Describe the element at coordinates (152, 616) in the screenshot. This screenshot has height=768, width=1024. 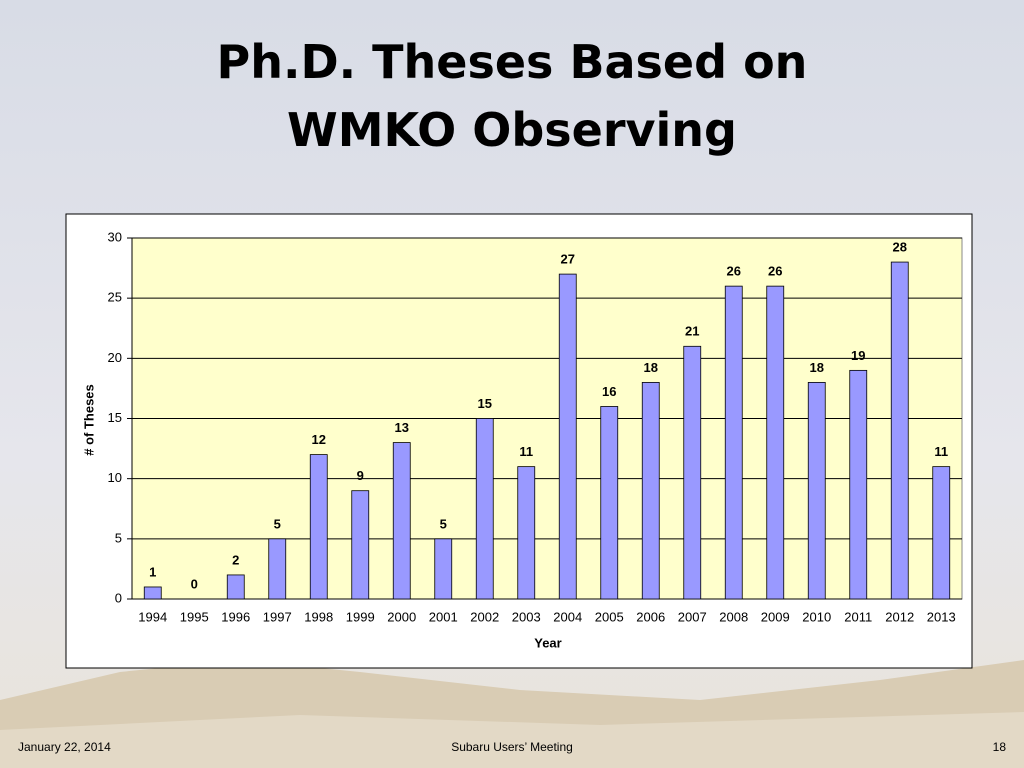
I see `x-tick-label: 1994` at that location.